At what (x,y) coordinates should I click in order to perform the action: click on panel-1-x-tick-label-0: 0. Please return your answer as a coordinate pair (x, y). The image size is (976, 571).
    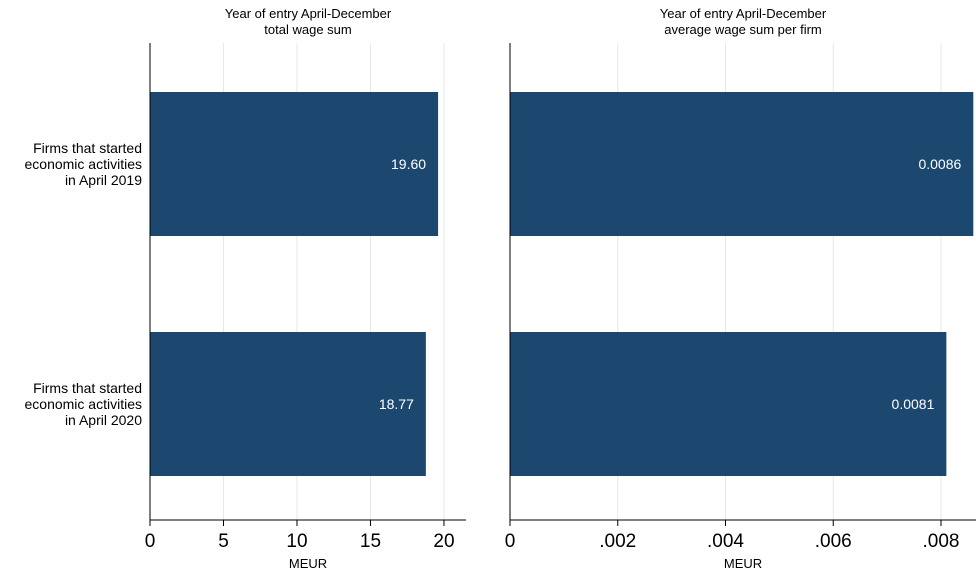
    Looking at the image, I should click on (150, 541).